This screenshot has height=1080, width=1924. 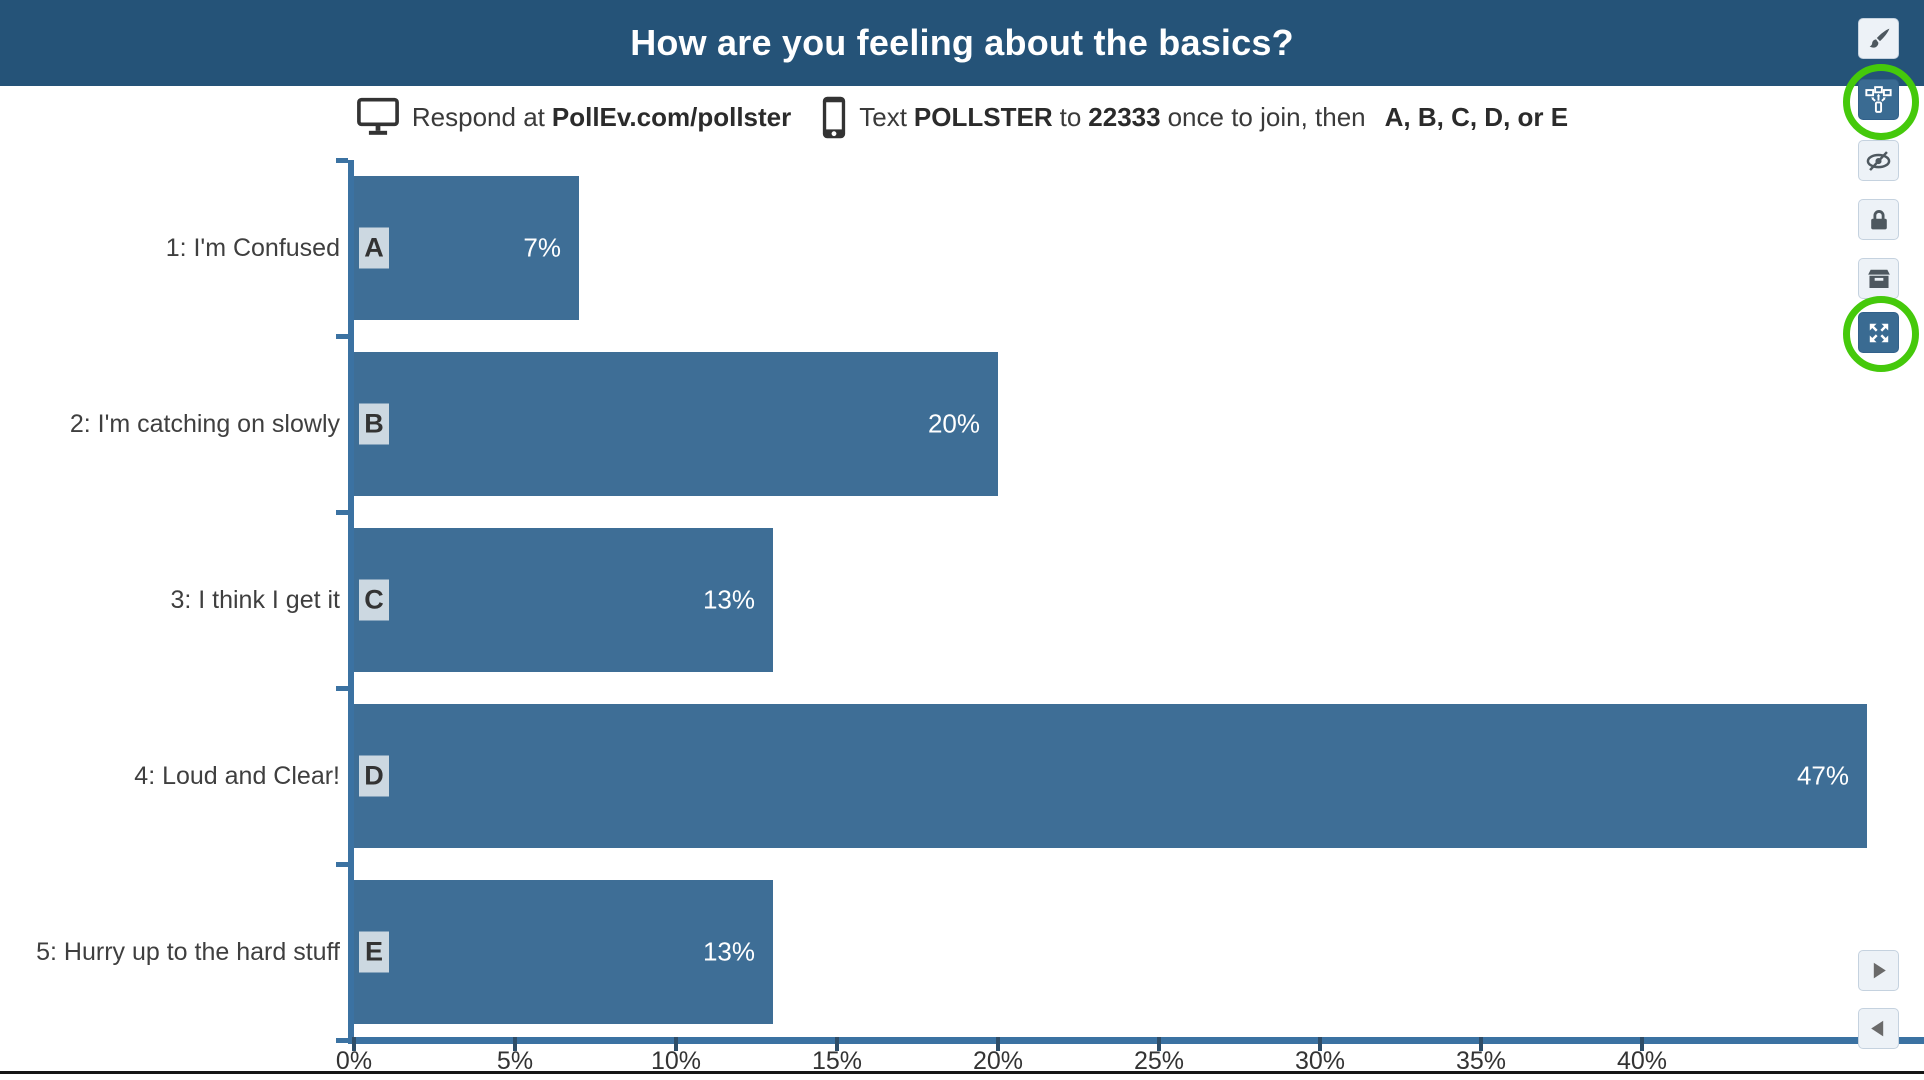 I want to click on toolbar-button-present-on-devices, so click(x=1878, y=99).